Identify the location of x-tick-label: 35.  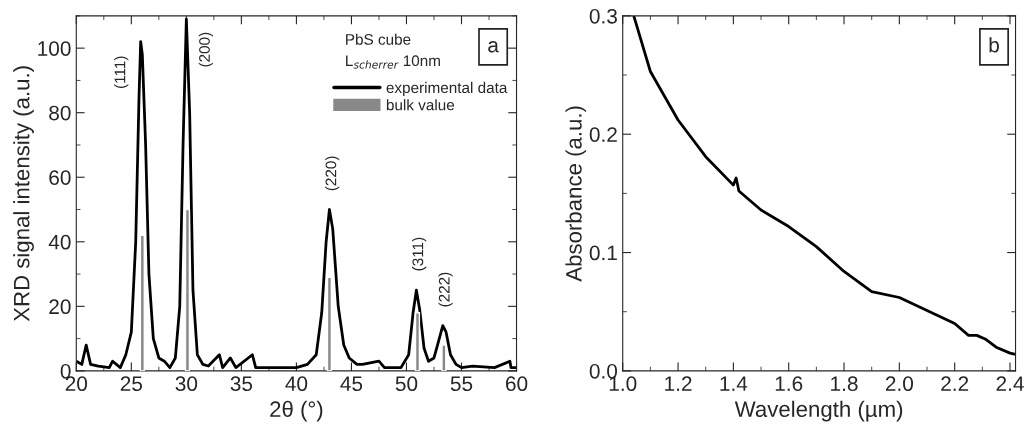
(241, 384).